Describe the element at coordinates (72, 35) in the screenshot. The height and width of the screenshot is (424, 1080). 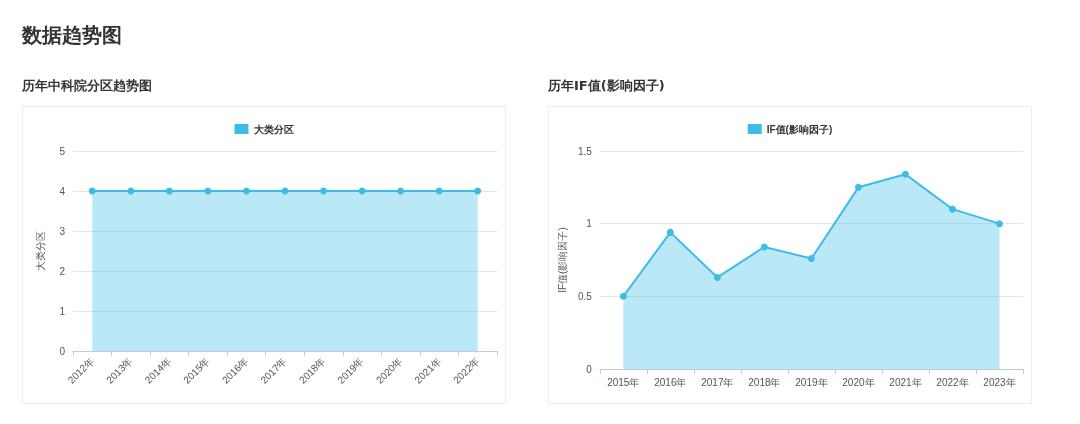
I see `text: 数据趋势图` at that location.